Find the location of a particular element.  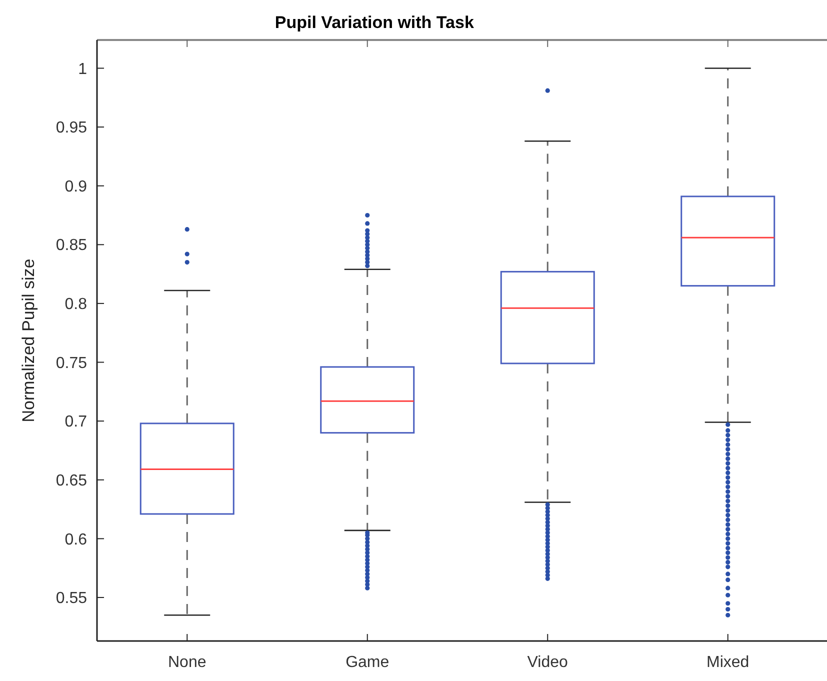

x-tick-label: Game is located at coordinates (368, 662).